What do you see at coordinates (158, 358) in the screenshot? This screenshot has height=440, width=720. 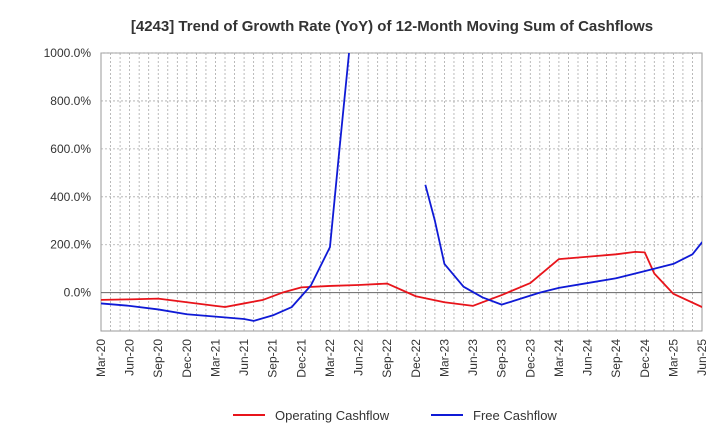 I see `x-tick-label: Sep-20` at bounding box center [158, 358].